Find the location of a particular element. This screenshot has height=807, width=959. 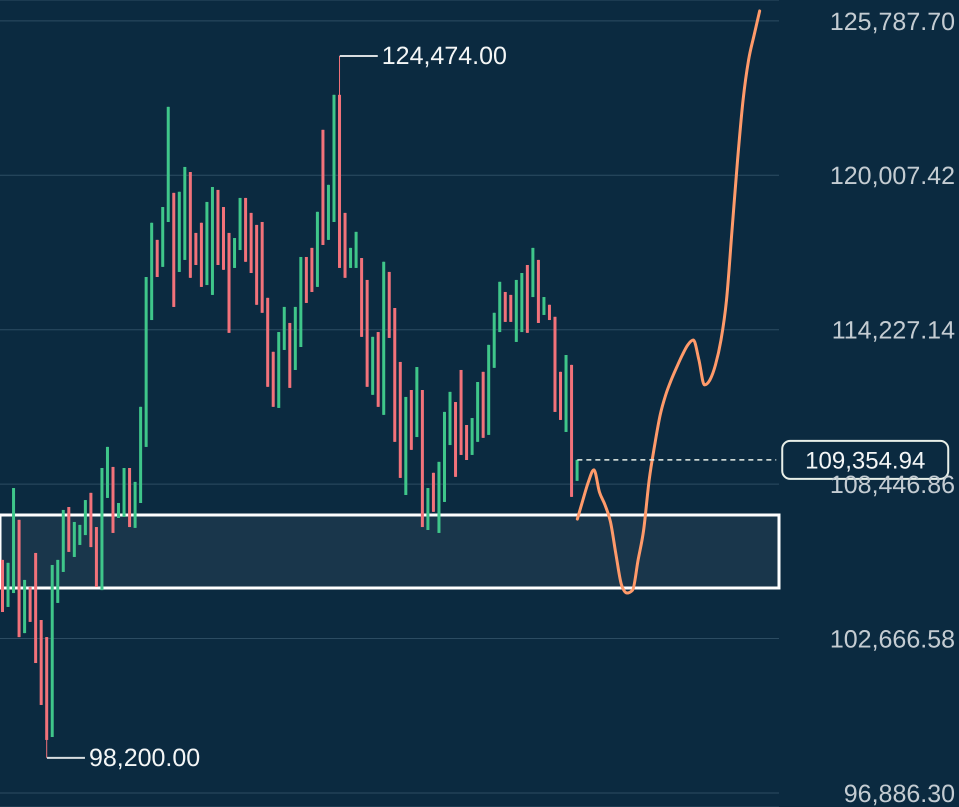

y-tick-label: 120,007.42 is located at coordinates (892, 176).